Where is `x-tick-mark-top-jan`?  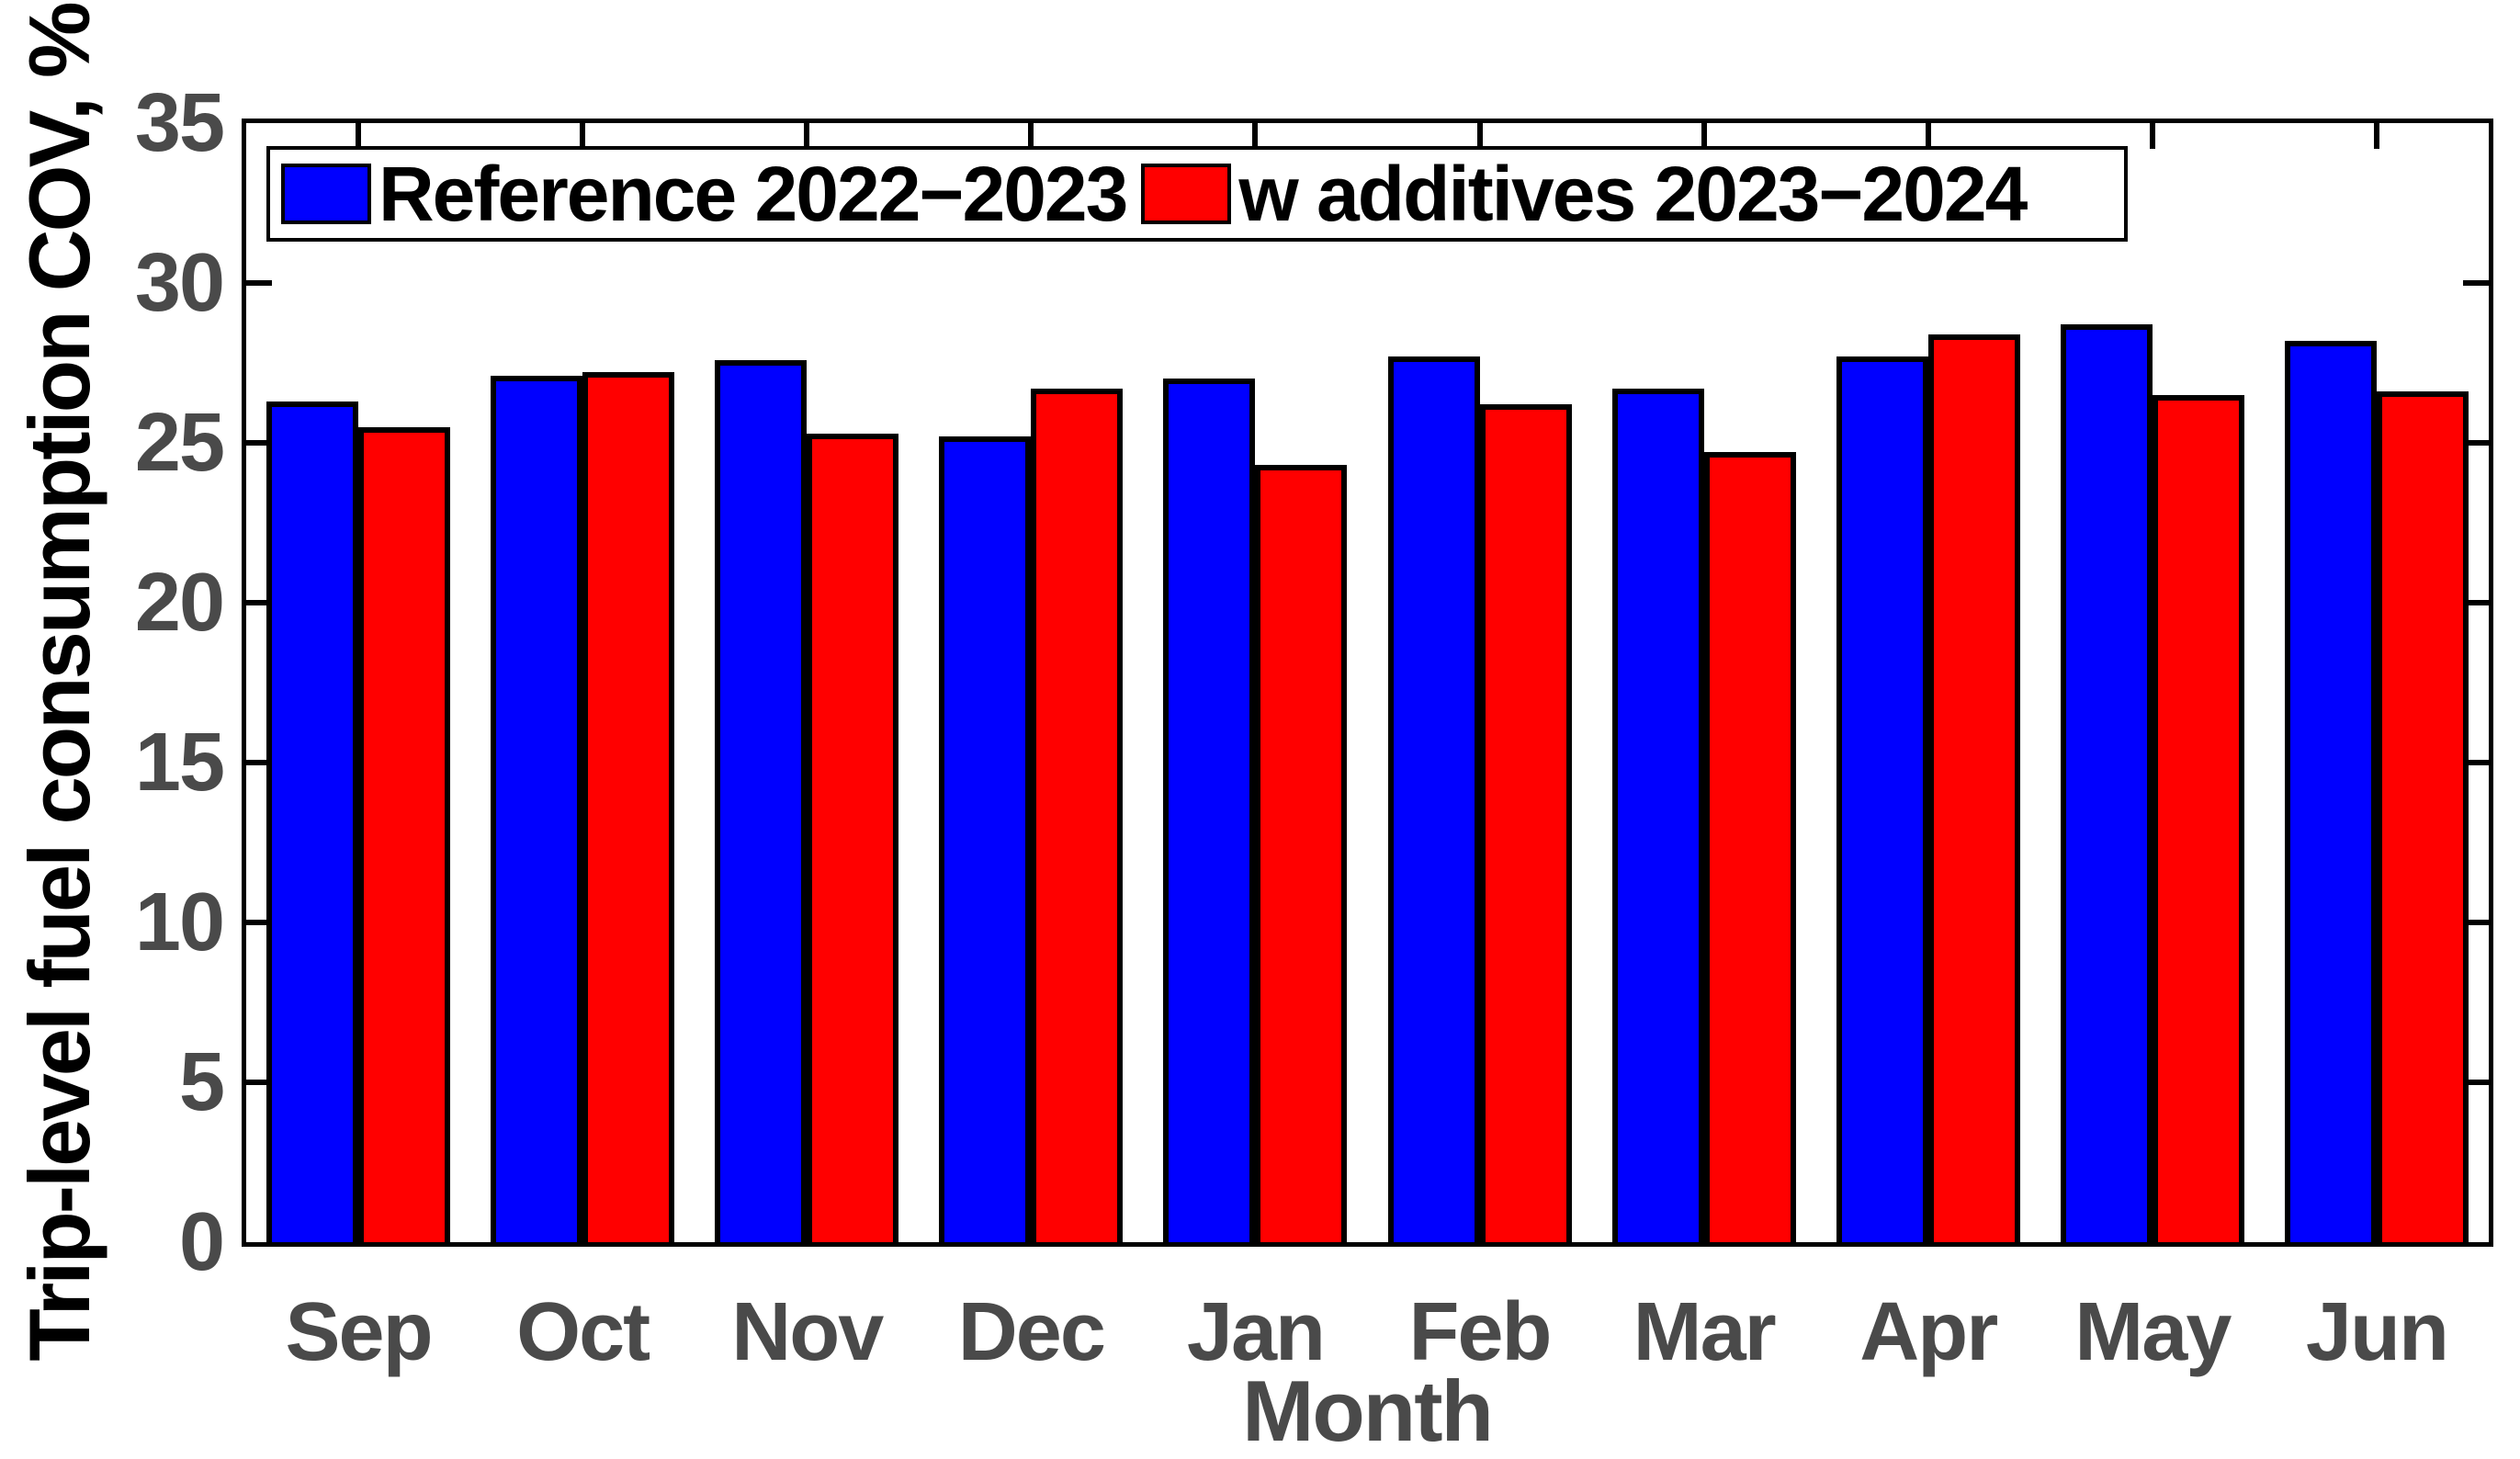
x-tick-mark-top-jan is located at coordinates (1255, 136).